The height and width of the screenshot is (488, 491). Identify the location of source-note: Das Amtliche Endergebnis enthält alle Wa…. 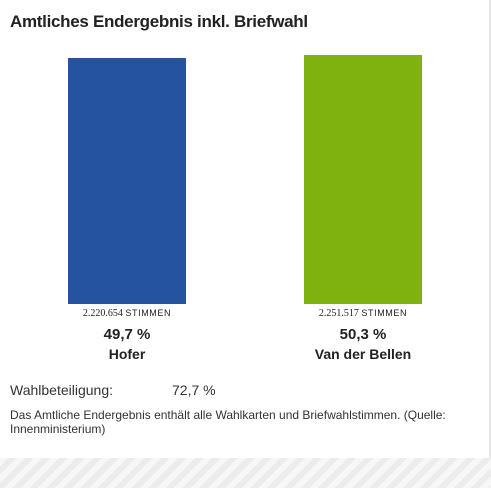
(228, 422).